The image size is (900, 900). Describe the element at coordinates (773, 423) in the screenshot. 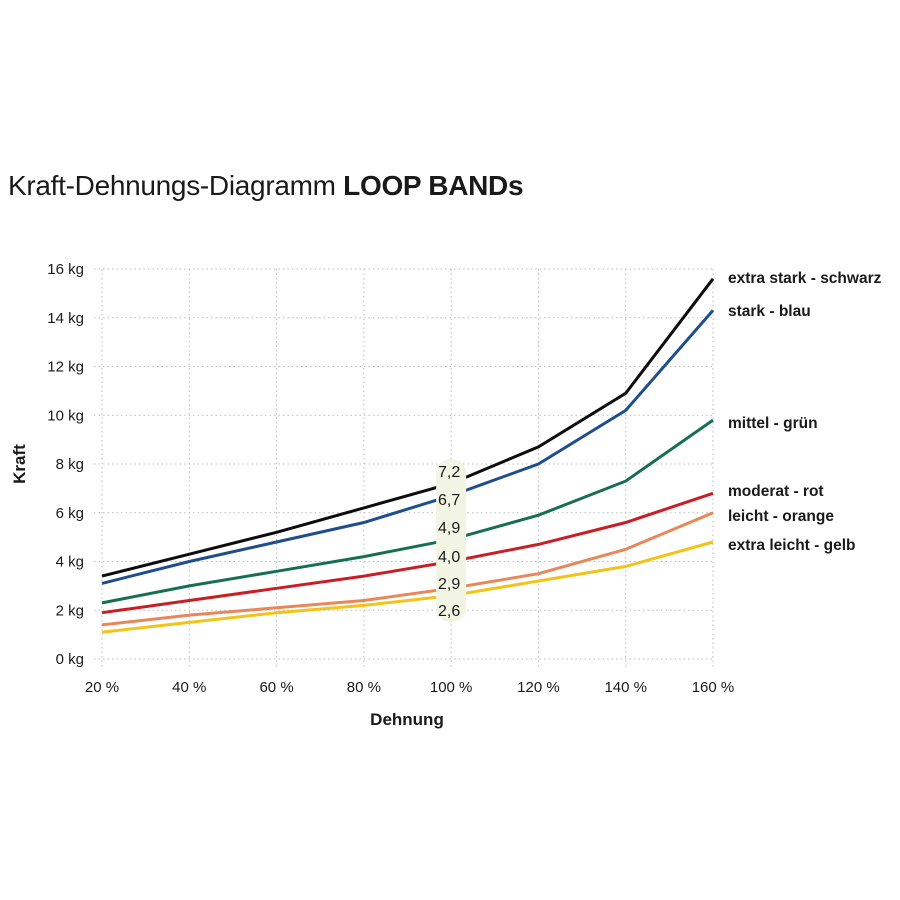

I see `legend-entry: mittel - grün` at that location.